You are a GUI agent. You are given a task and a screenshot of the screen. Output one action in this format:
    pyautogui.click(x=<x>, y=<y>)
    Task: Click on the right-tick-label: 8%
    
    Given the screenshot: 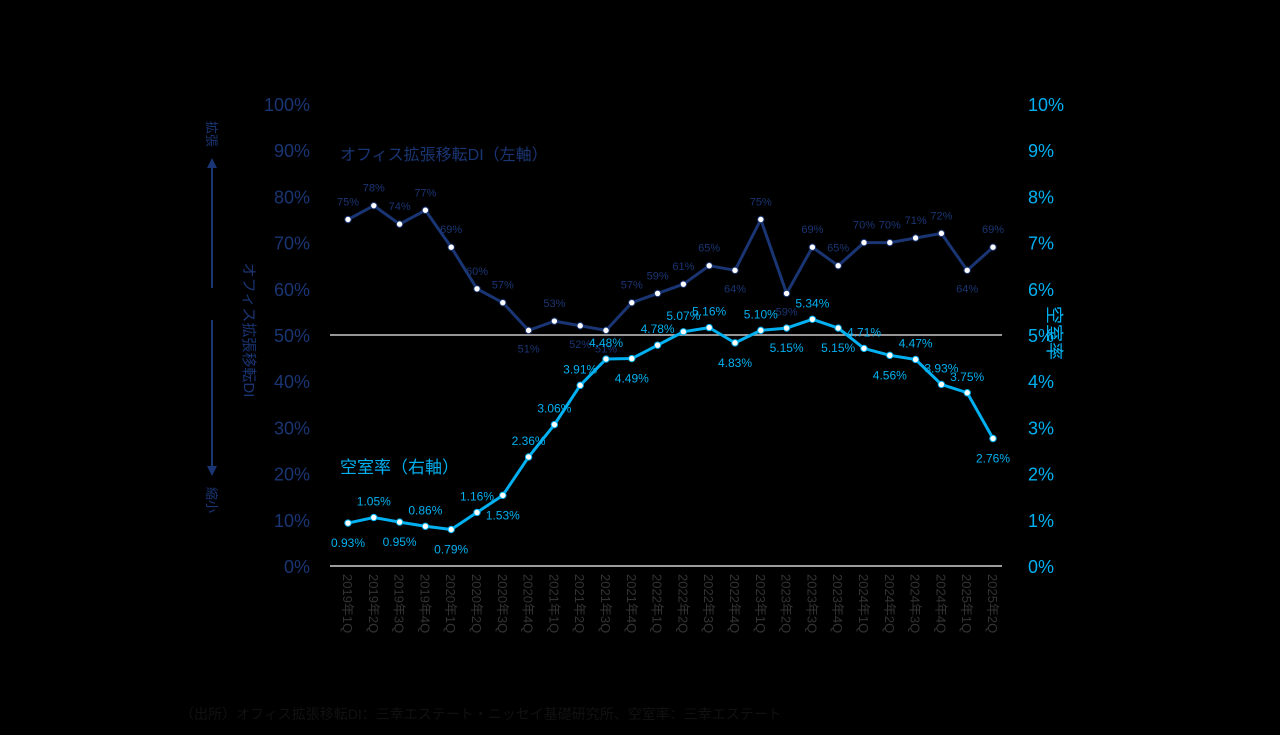 What is the action you would take?
    pyautogui.click(x=1041, y=197)
    